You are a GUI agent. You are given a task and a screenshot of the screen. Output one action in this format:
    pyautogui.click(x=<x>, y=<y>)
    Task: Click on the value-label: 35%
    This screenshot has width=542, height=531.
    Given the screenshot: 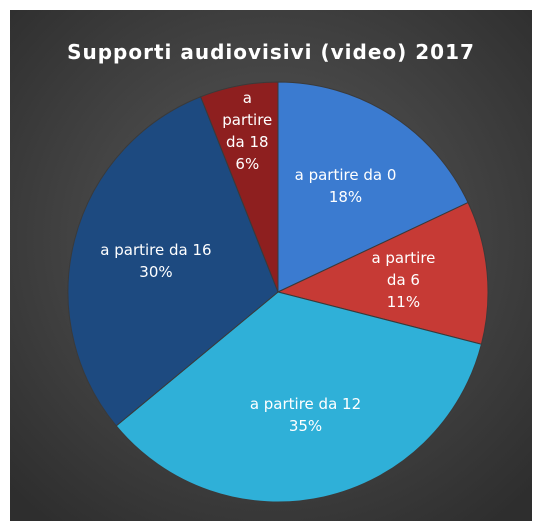 What is the action you would take?
    pyautogui.click(x=305, y=425)
    